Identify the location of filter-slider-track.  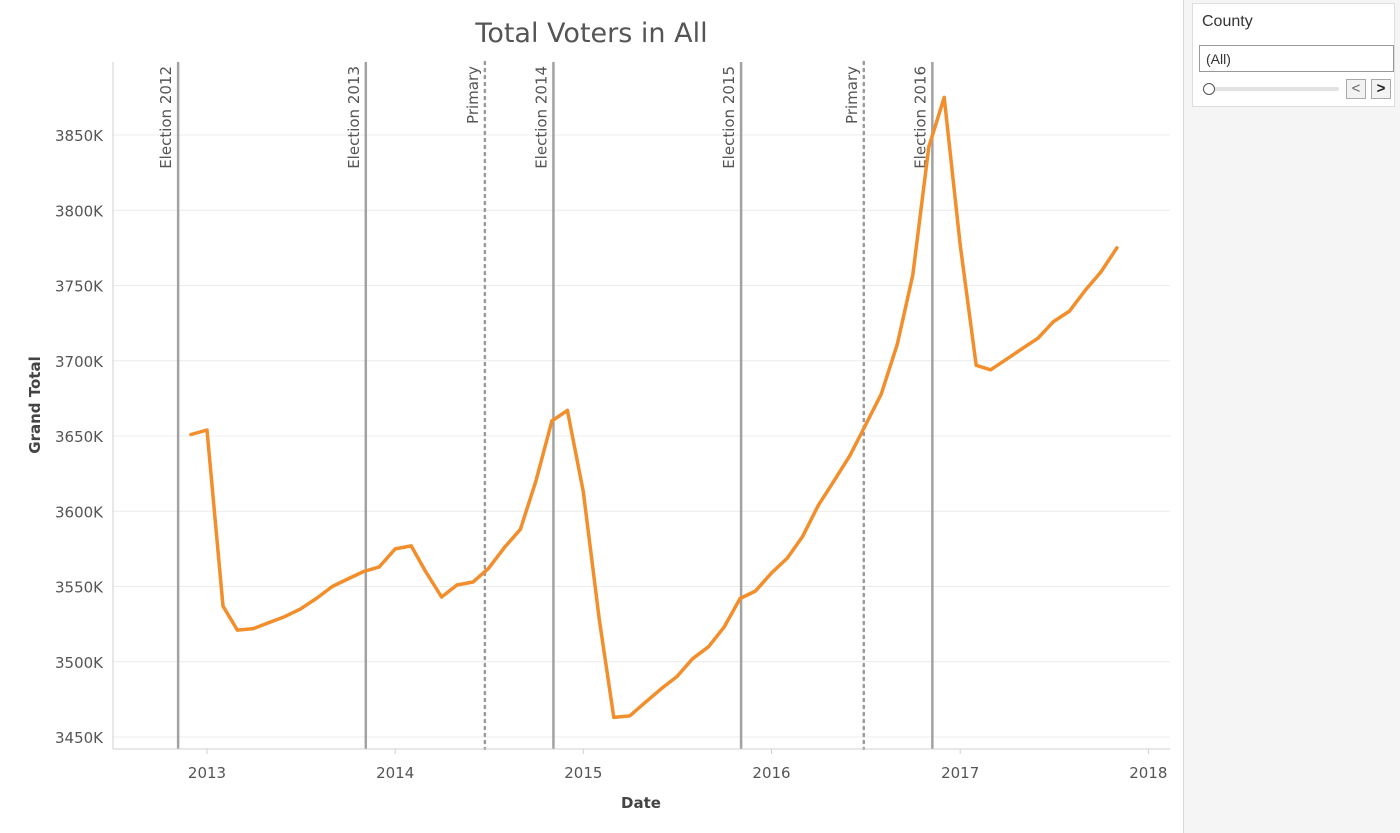
(1275, 89).